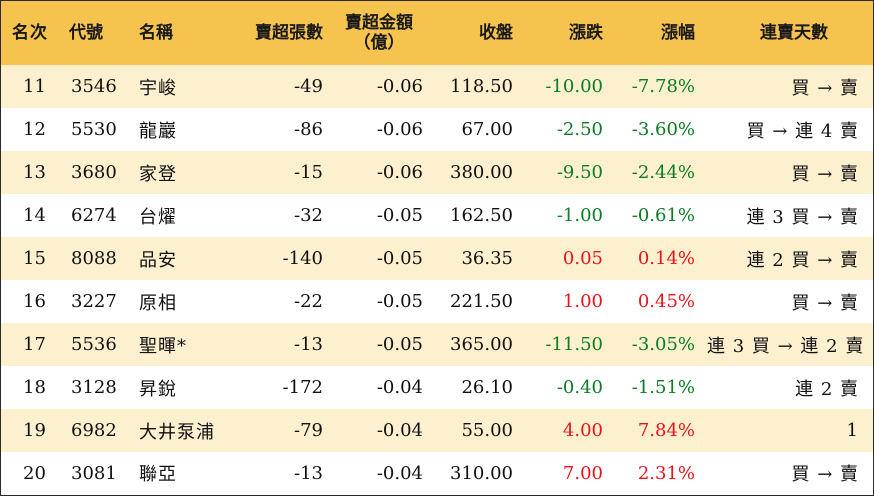 The image size is (874, 496). Describe the element at coordinates (579, 387) in the screenshot. I see `cell-change: -0.40` at that location.